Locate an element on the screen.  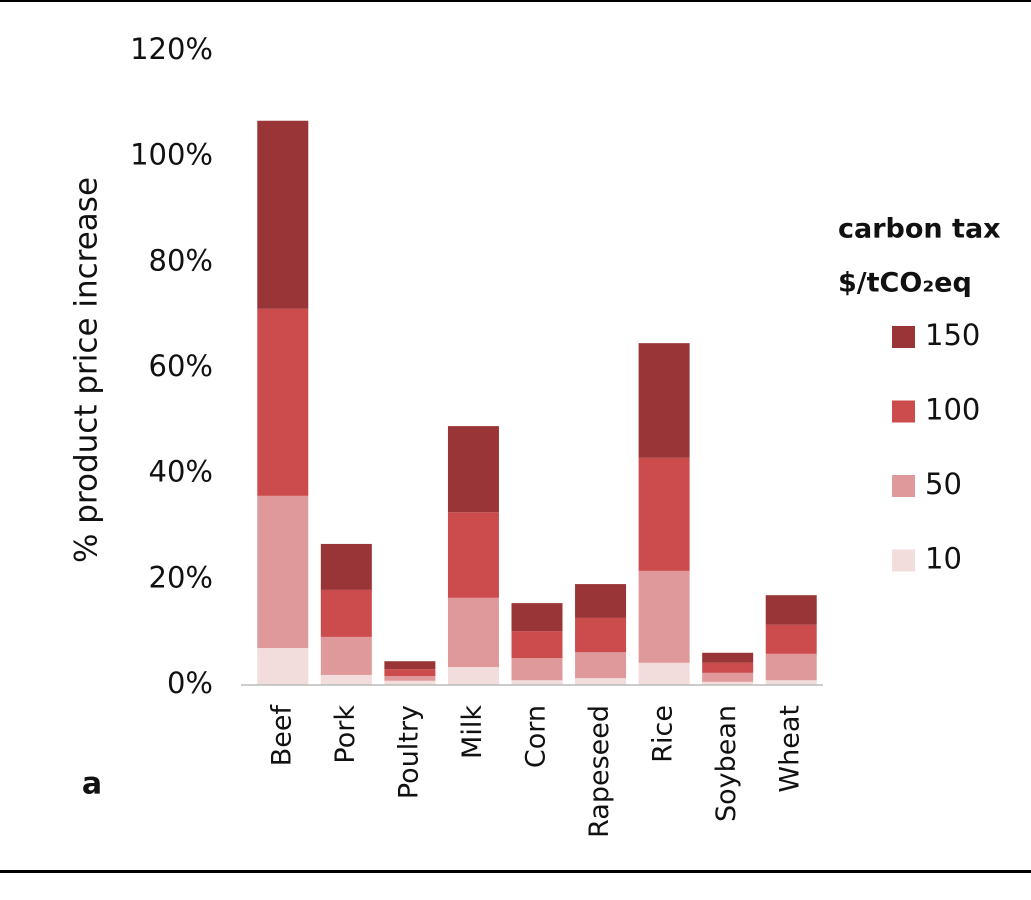
x-tick-label: Wheat is located at coordinates (790, 749).